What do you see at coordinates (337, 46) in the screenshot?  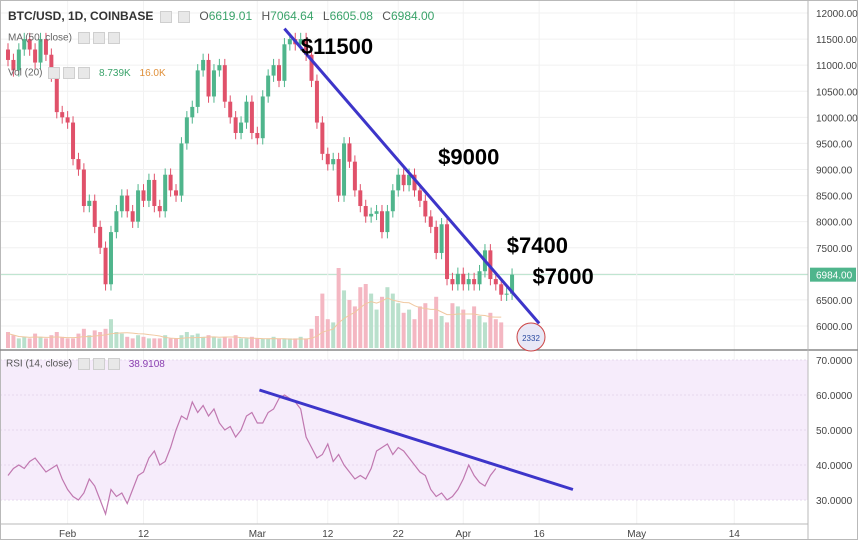 I see `price-annotation: $11500` at bounding box center [337, 46].